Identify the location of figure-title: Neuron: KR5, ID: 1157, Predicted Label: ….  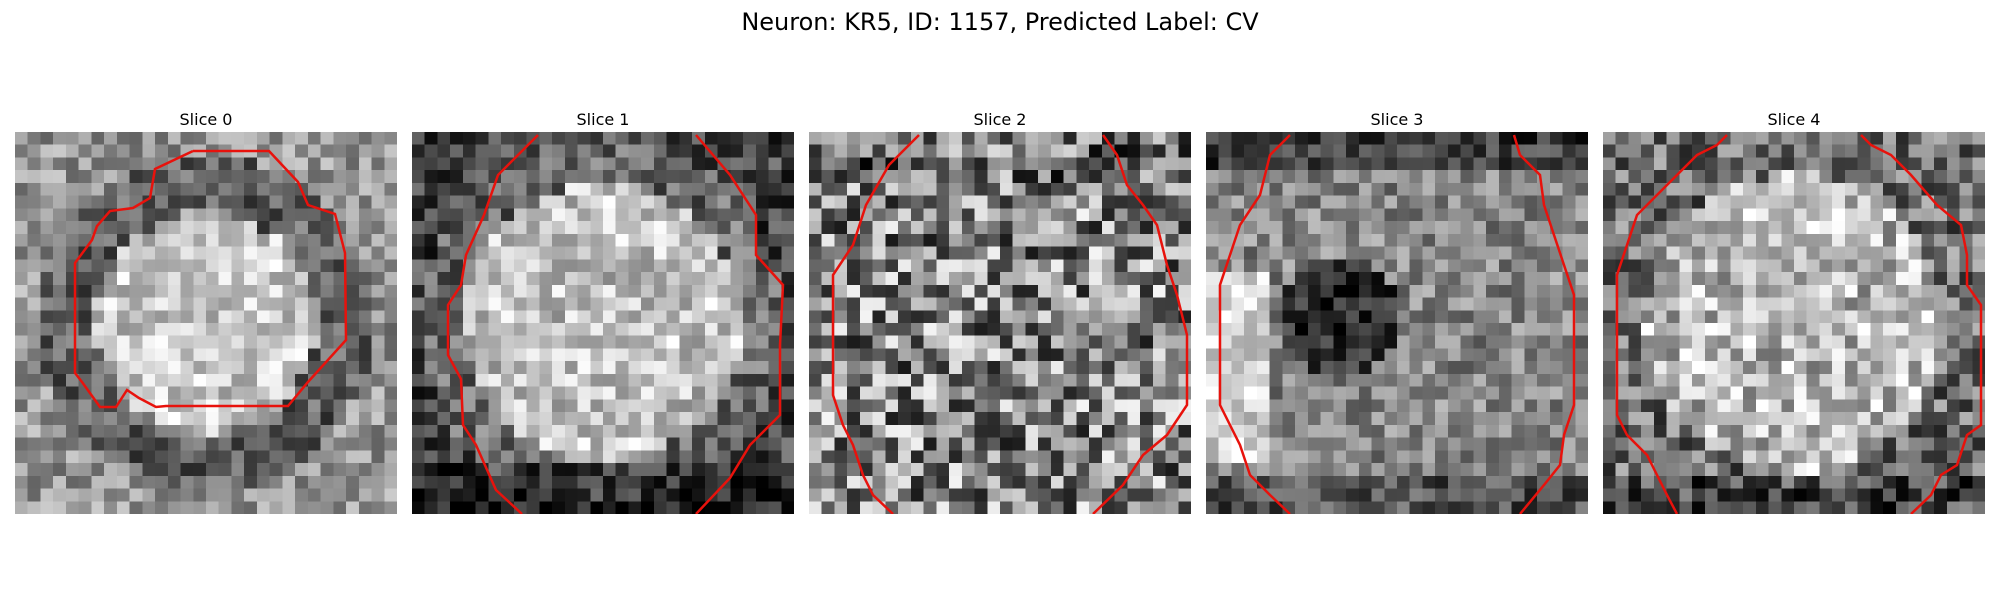
(1000, 22).